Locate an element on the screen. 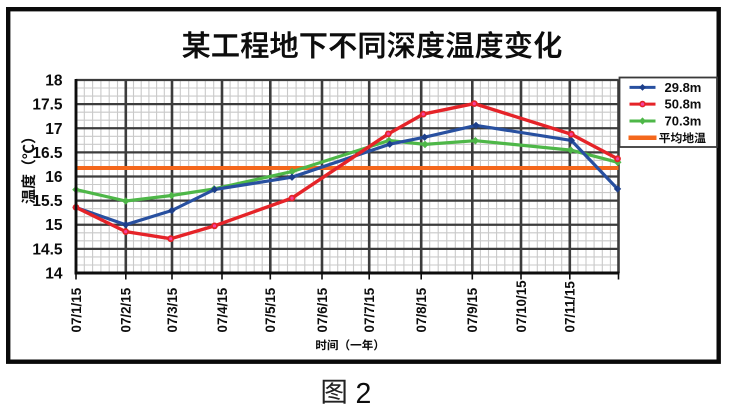 The height and width of the screenshot is (412, 729). svg-text: 07/6/15 is located at coordinates (322, 309).